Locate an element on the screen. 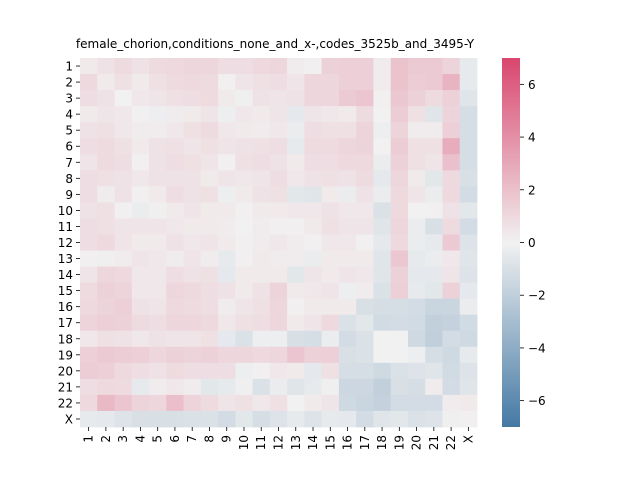 The image size is (640, 480). colorbar: −6 −4 −2 0 2 4 6 is located at coordinates (524, 242).